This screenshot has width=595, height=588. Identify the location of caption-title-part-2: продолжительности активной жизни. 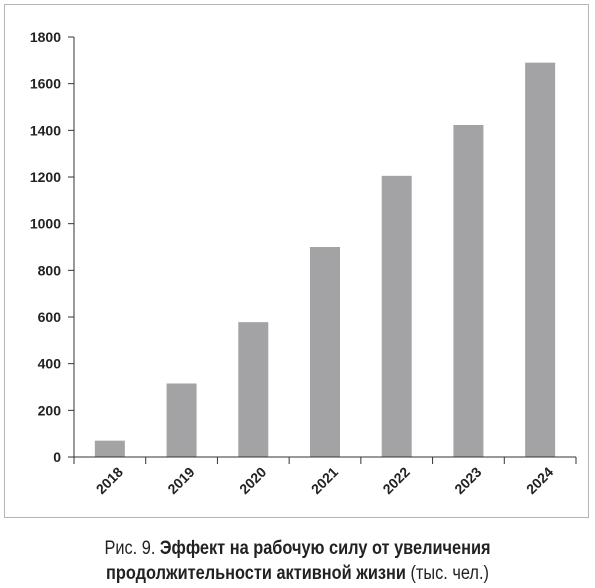
(256, 573).